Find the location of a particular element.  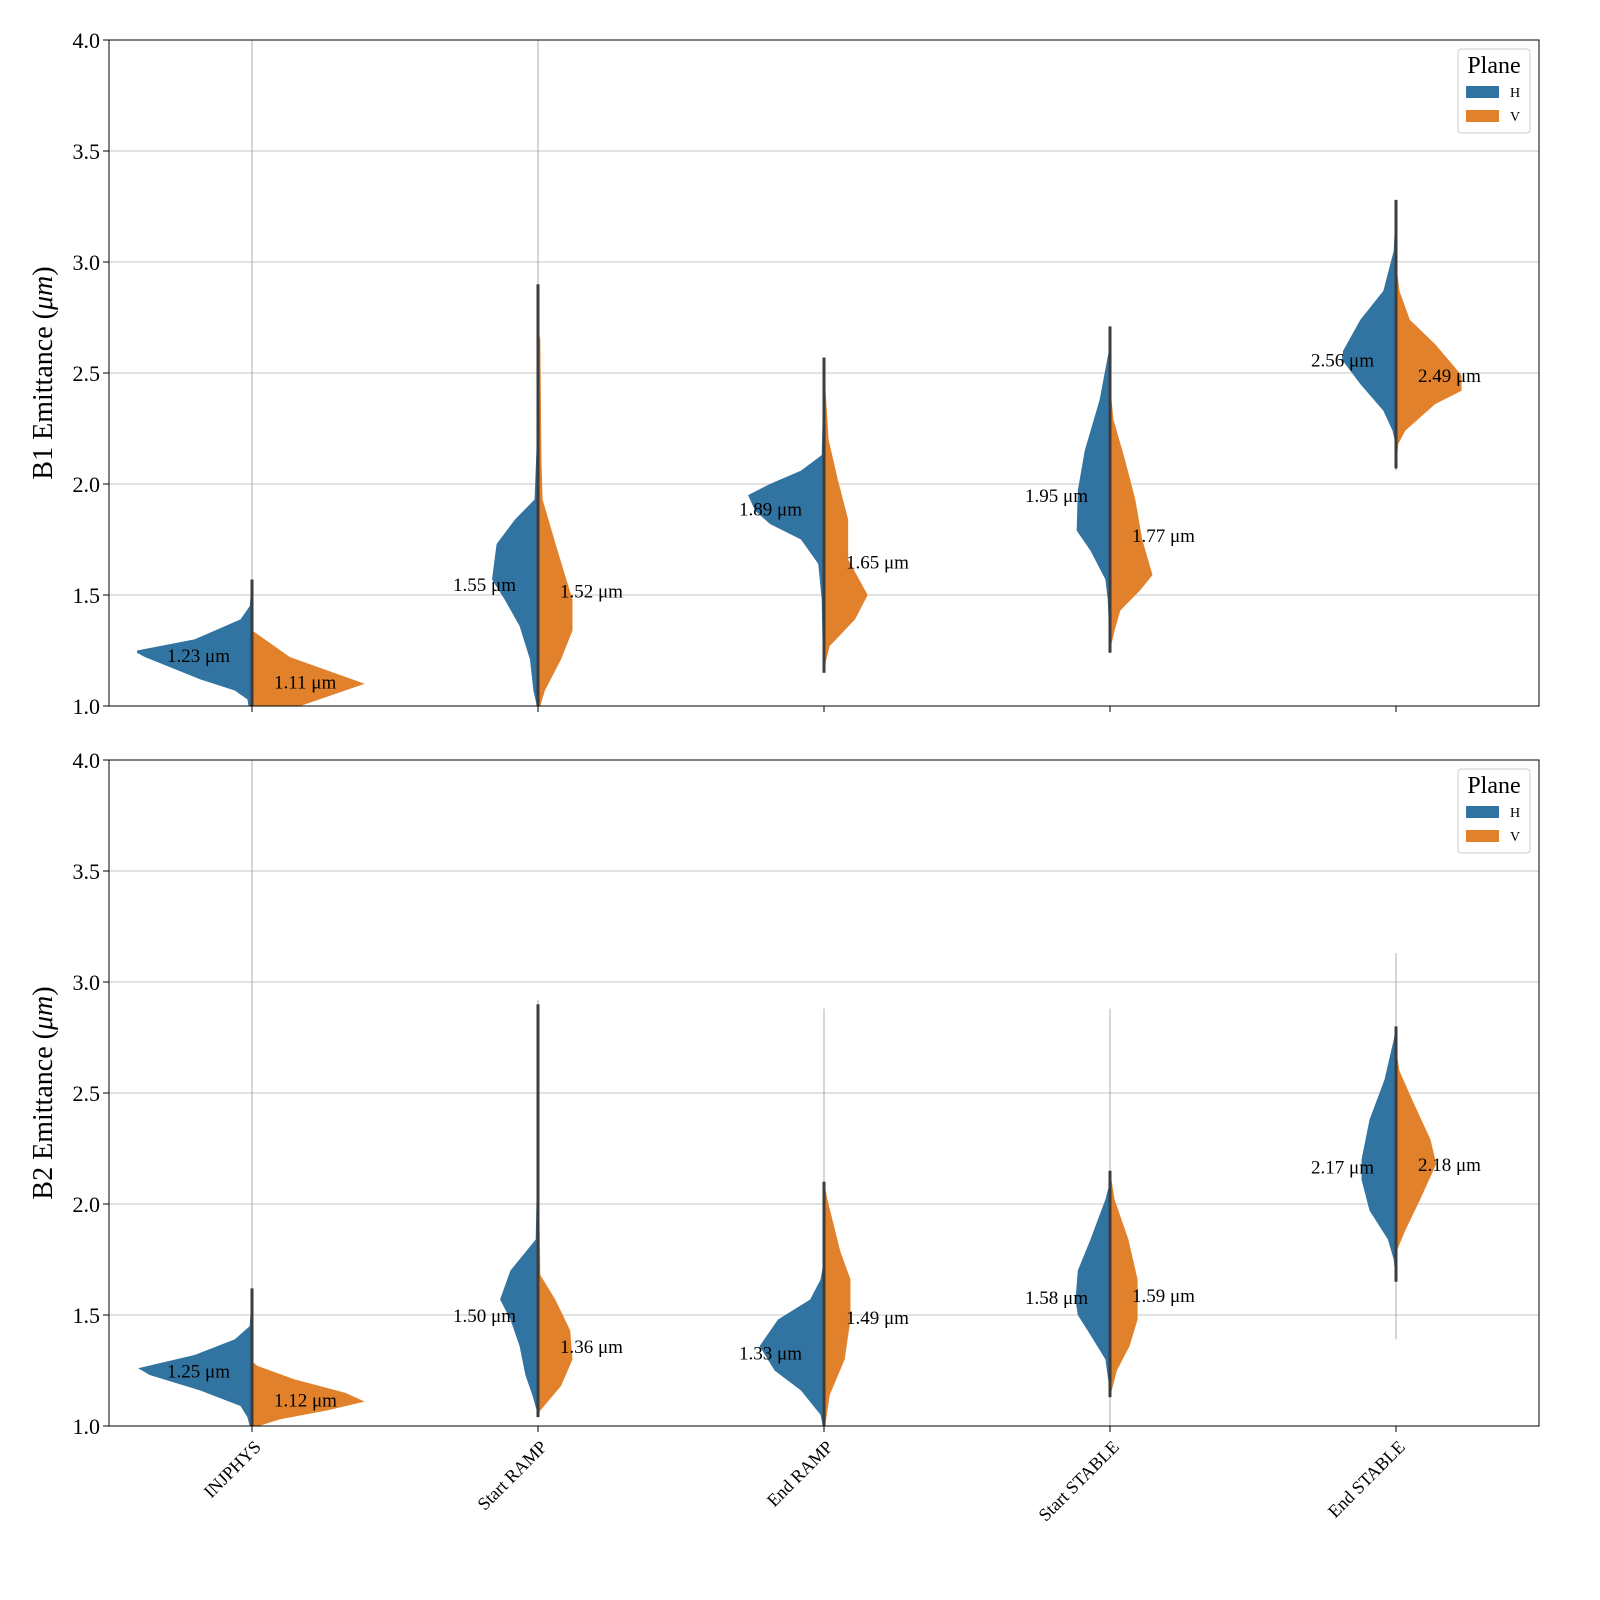

y-axis-label: B1 Emittance (μm) is located at coordinates (43, 372).